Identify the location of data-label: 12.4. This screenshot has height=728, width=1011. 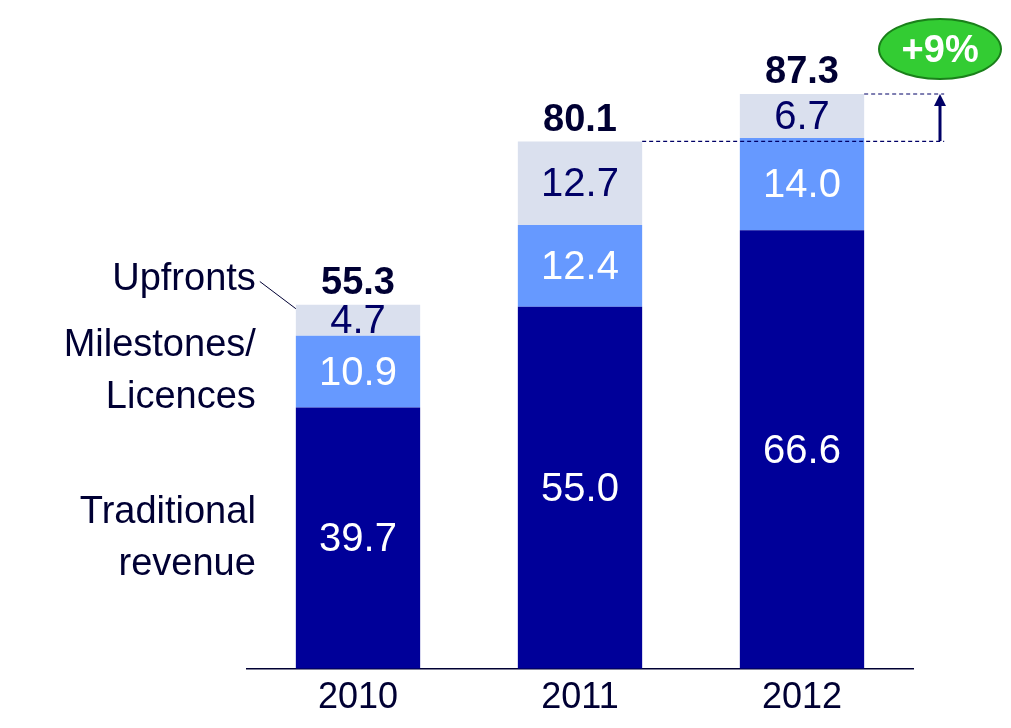
(580, 264).